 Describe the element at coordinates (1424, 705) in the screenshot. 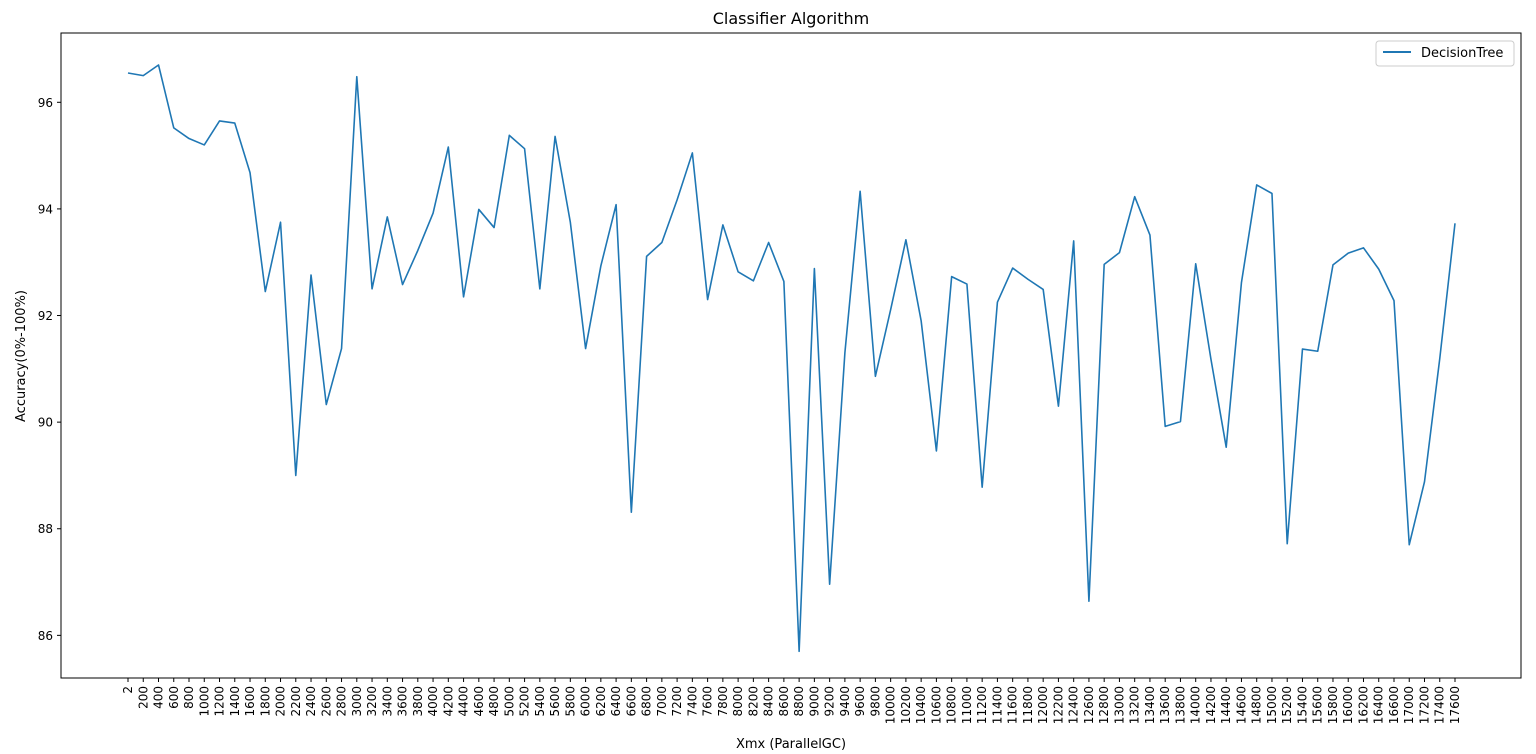

I see `x-tick-label: 17200` at that location.